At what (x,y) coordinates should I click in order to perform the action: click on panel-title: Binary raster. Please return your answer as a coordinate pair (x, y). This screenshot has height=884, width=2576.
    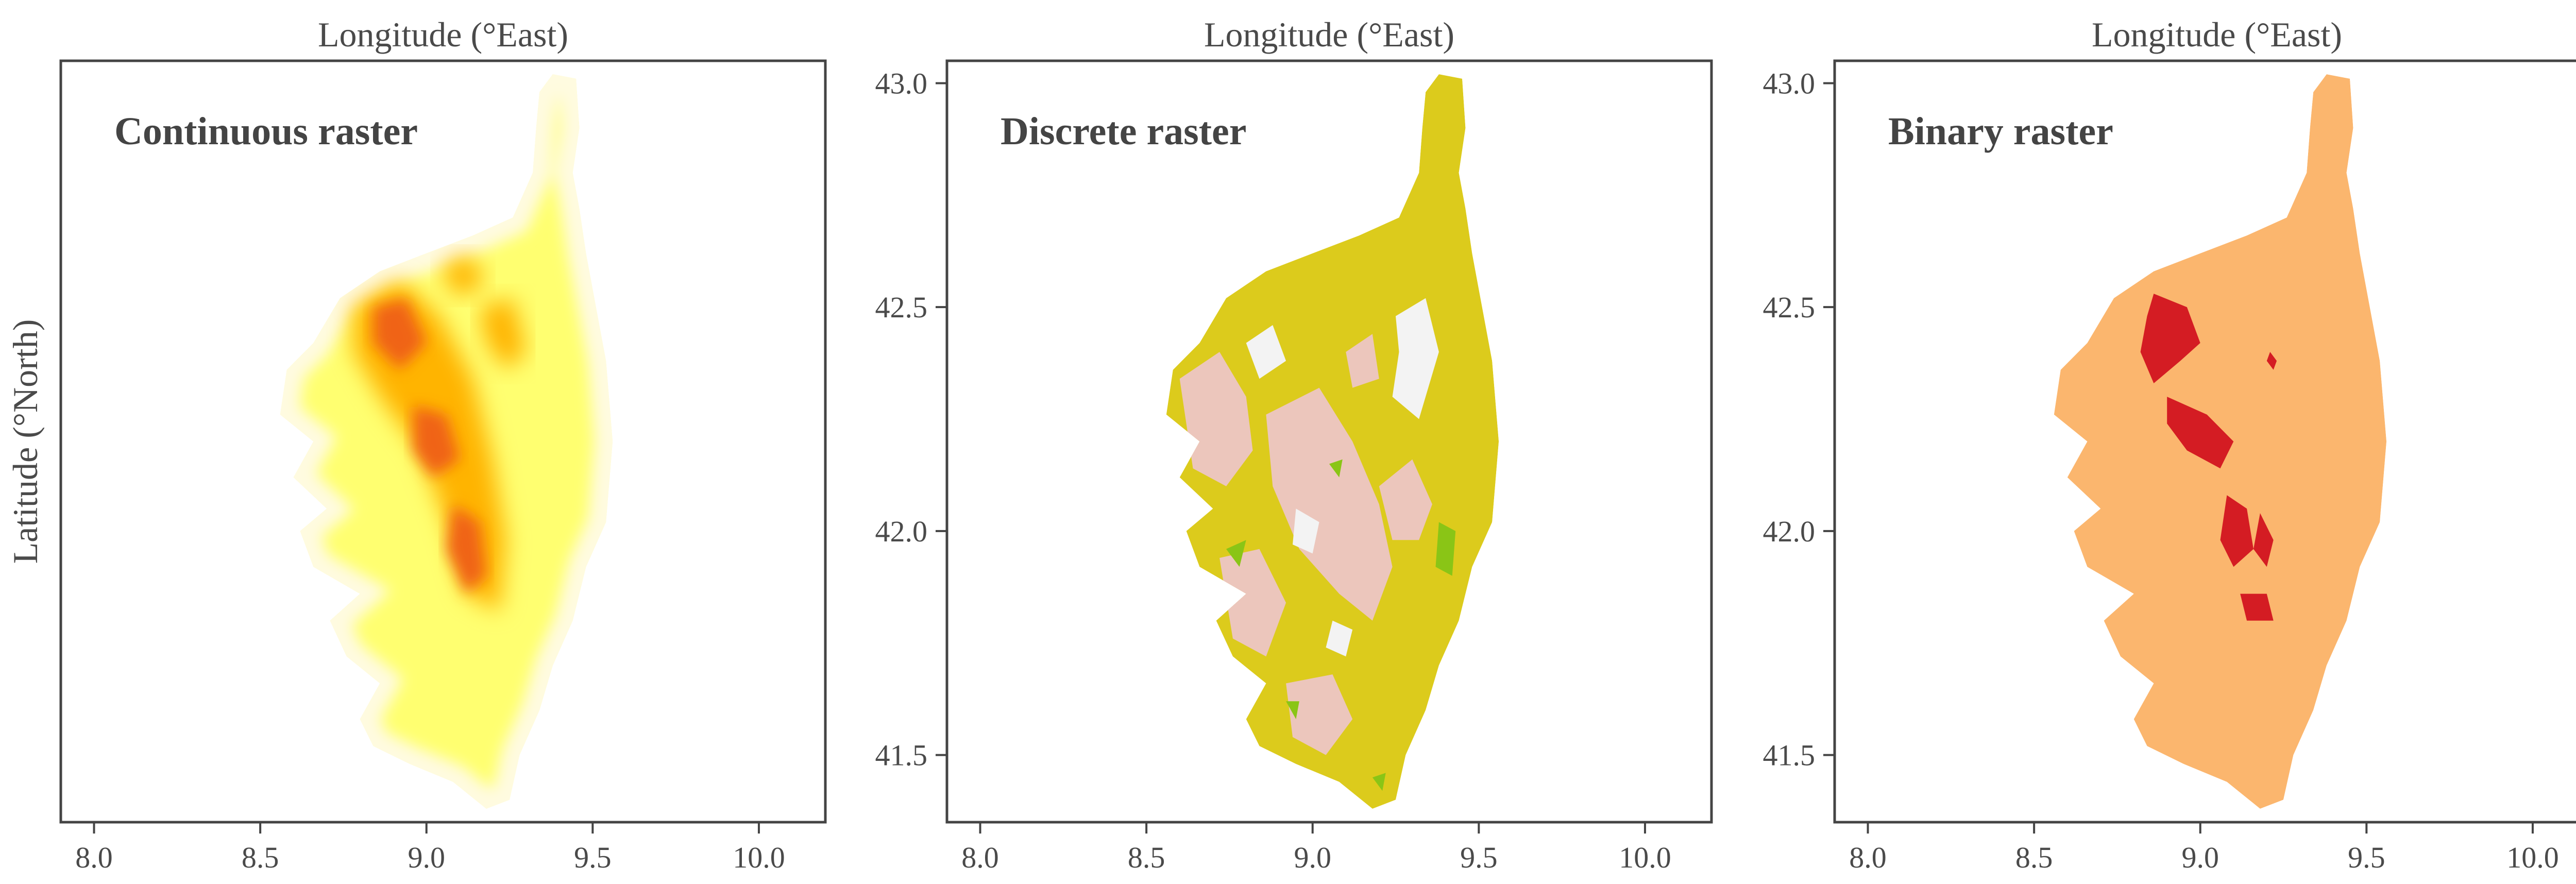
    Looking at the image, I should click on (2001, 131).